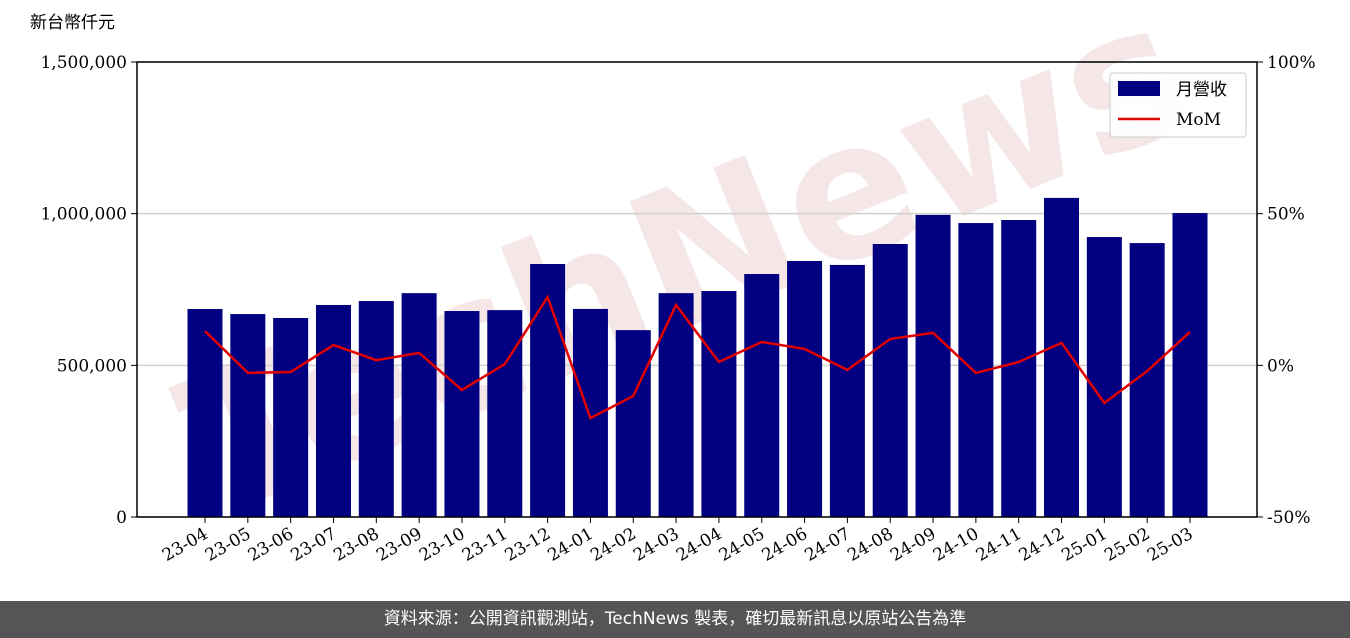 Image resolution: width=1350 pixels, height=638 pixels. Describe the element at coordinates (185, 545) in the screenshot. I see `x-tick-label: 23-04` at that location.